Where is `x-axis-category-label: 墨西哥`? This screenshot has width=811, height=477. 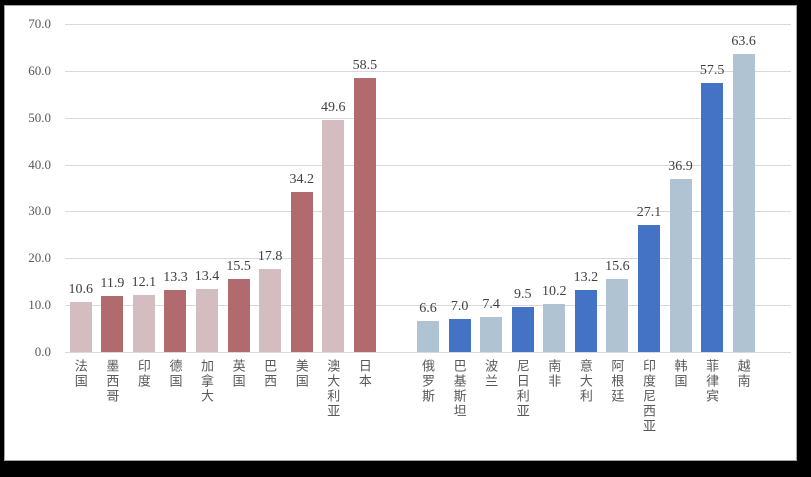
x-axis-category-label: 墨西哥 is located at coordinates (112, 381).